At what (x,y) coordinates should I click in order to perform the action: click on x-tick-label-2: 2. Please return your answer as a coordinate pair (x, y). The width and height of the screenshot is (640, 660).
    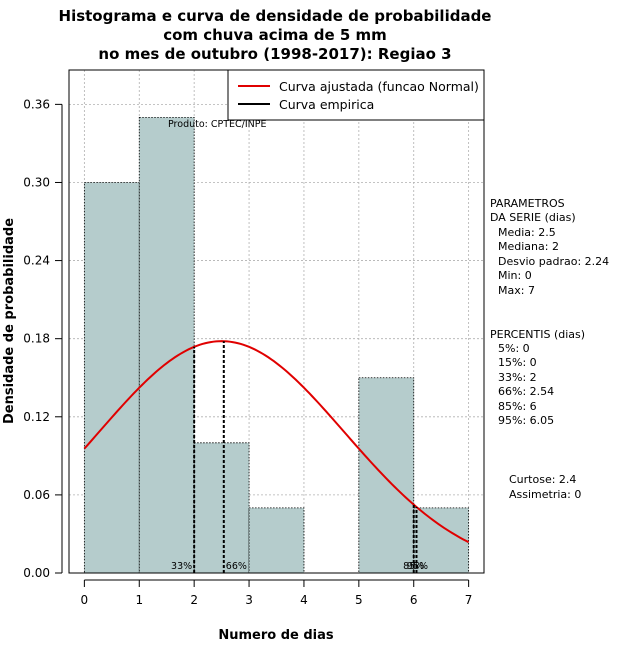
    Looking at the image, I should click on (194, 600).